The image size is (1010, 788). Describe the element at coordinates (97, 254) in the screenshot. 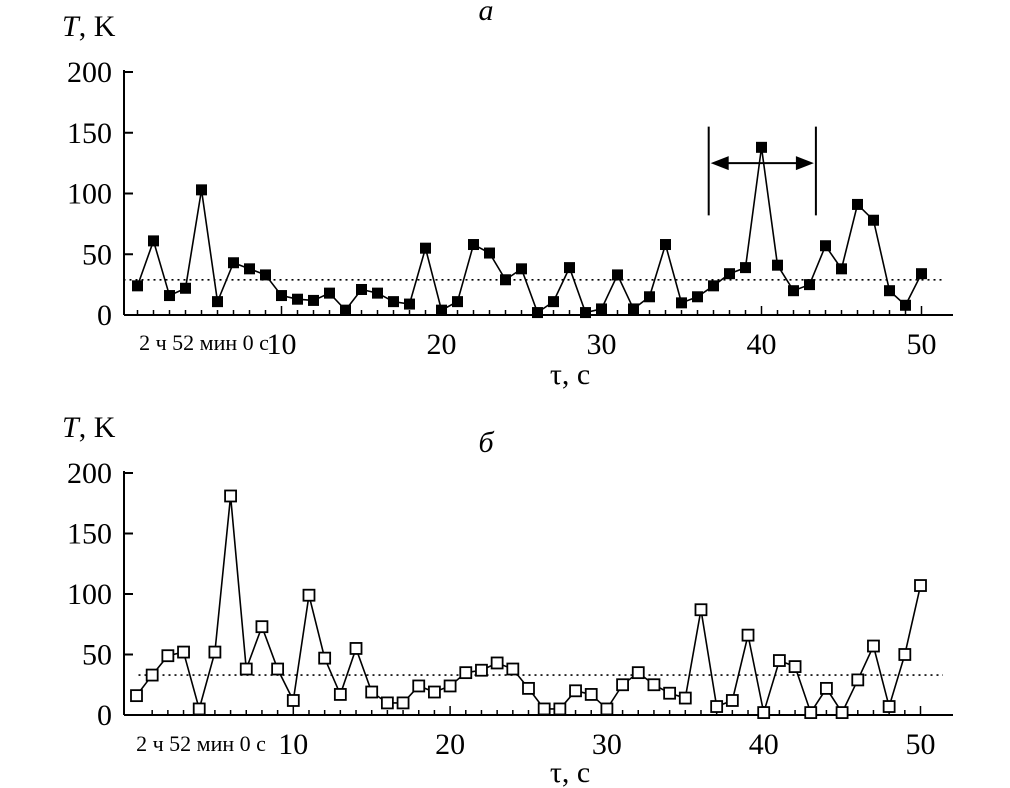

I see `y-tick-label: 50` at that location.